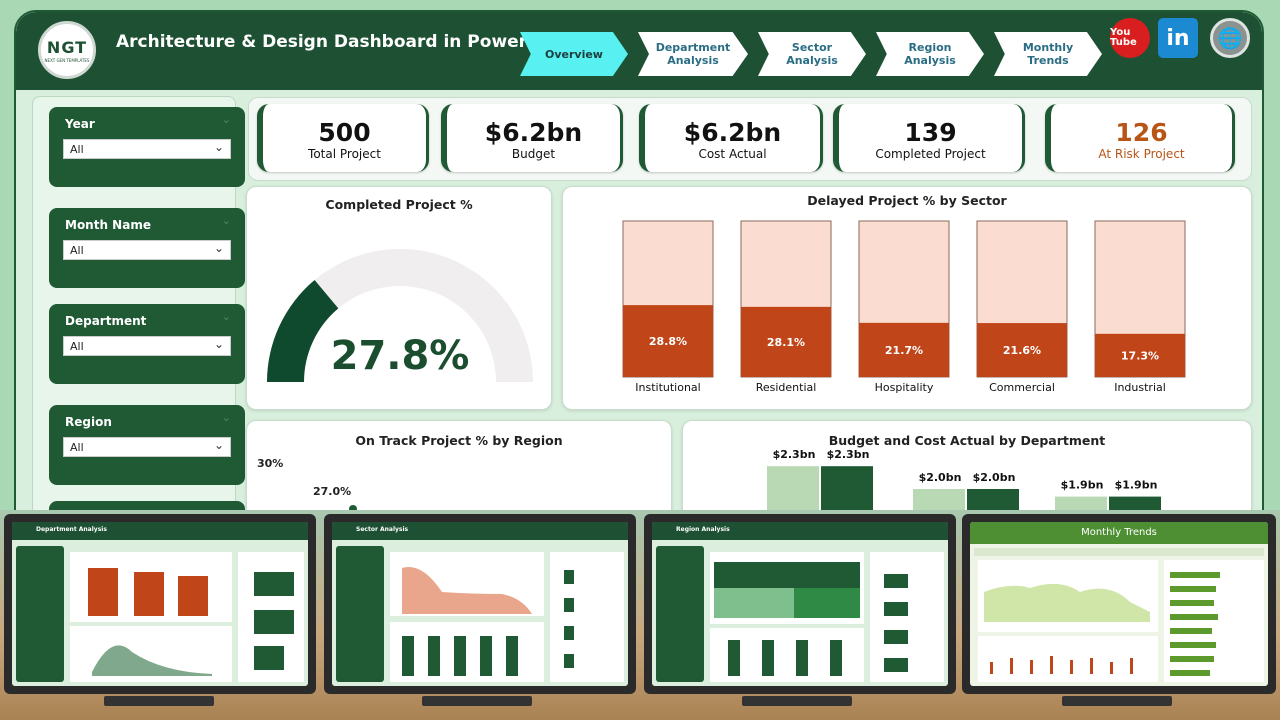  Describe the element at coordinates (480, 531) in the screenshot. I see `preview-header: Sector Analysis` at that location.